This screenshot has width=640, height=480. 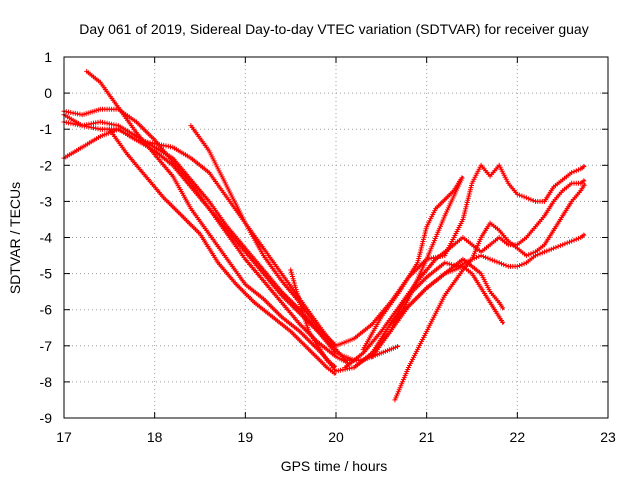 I want to click on x-tick-labels: 17 18 19 20 21 22 23, so click(x=336, y=437).